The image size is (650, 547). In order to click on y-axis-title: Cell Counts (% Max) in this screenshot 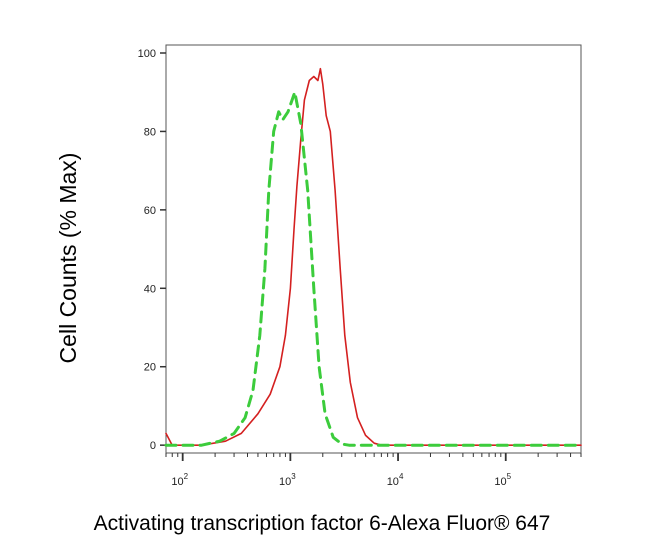, I will do `click(68, 258)`.